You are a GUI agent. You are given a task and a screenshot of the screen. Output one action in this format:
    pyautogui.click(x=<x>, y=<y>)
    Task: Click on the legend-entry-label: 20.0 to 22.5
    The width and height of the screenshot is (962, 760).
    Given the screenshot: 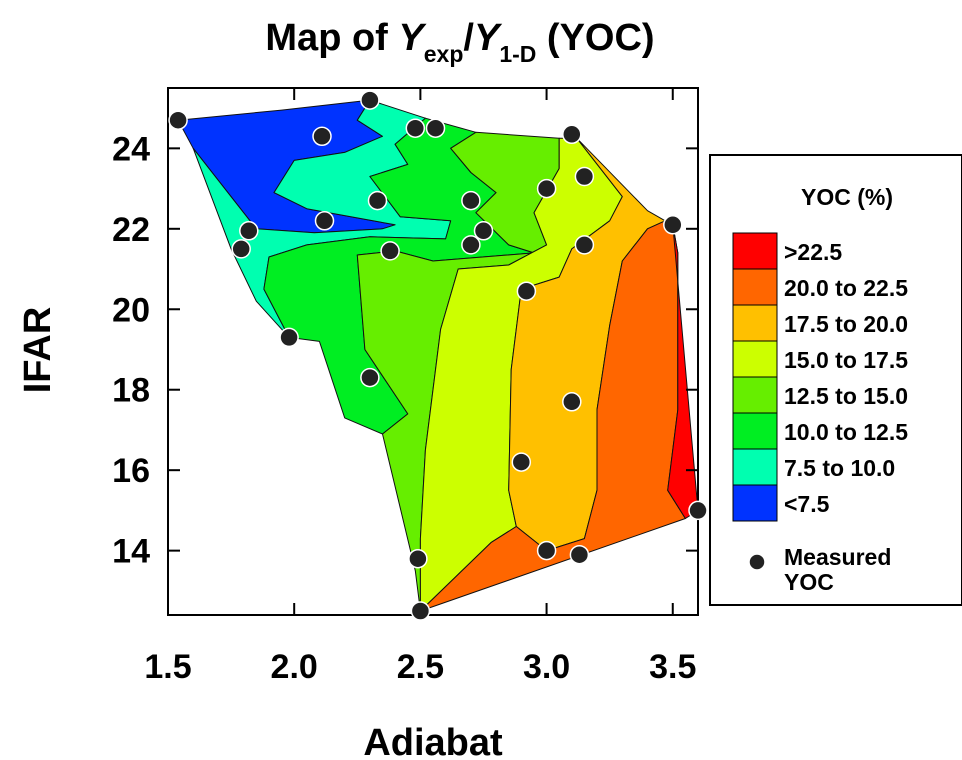 What is the action you would take?
    pyautogui.click(x=846, y=288)
    